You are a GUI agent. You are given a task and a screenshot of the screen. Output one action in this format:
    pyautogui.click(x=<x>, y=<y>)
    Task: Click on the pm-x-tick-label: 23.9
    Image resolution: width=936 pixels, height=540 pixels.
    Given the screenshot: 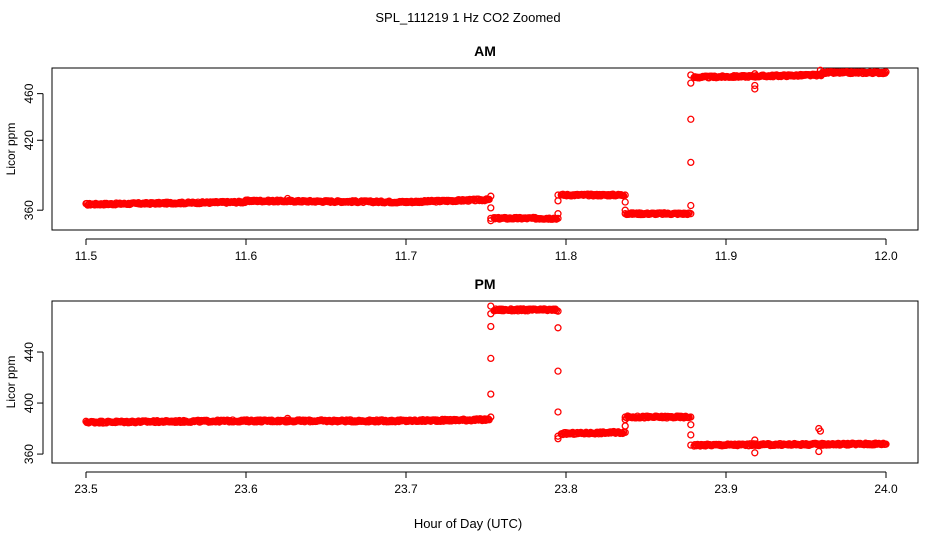 What is the action you would take?
    pyautogui.click(x=726, y=489)
    